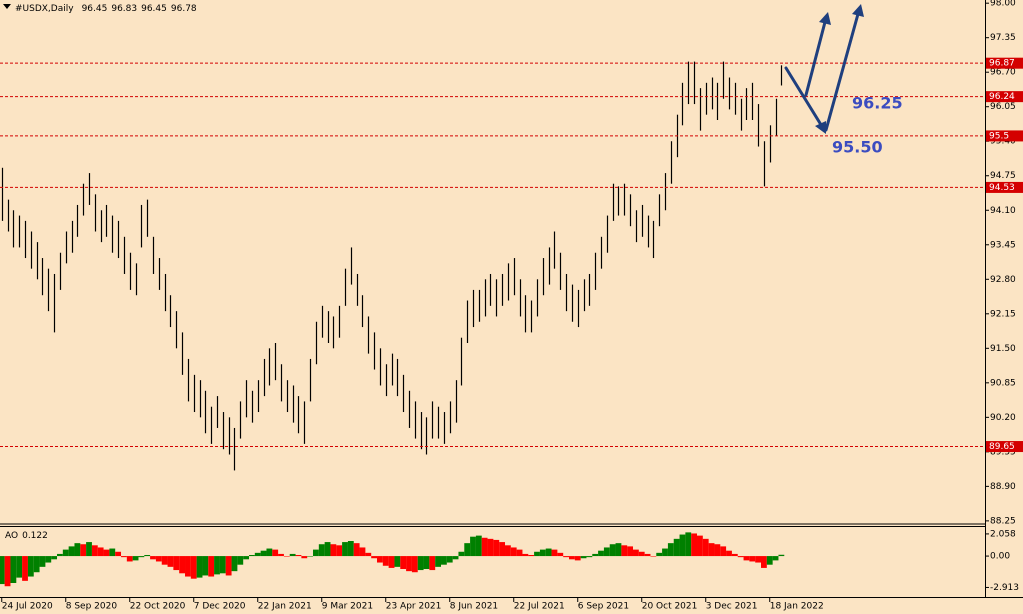 This screenshot has width=1023, height=614. Describe the element at coordinates (44, 9) in the screenshot. I see `symbol: #USDX,Daily` at that location.